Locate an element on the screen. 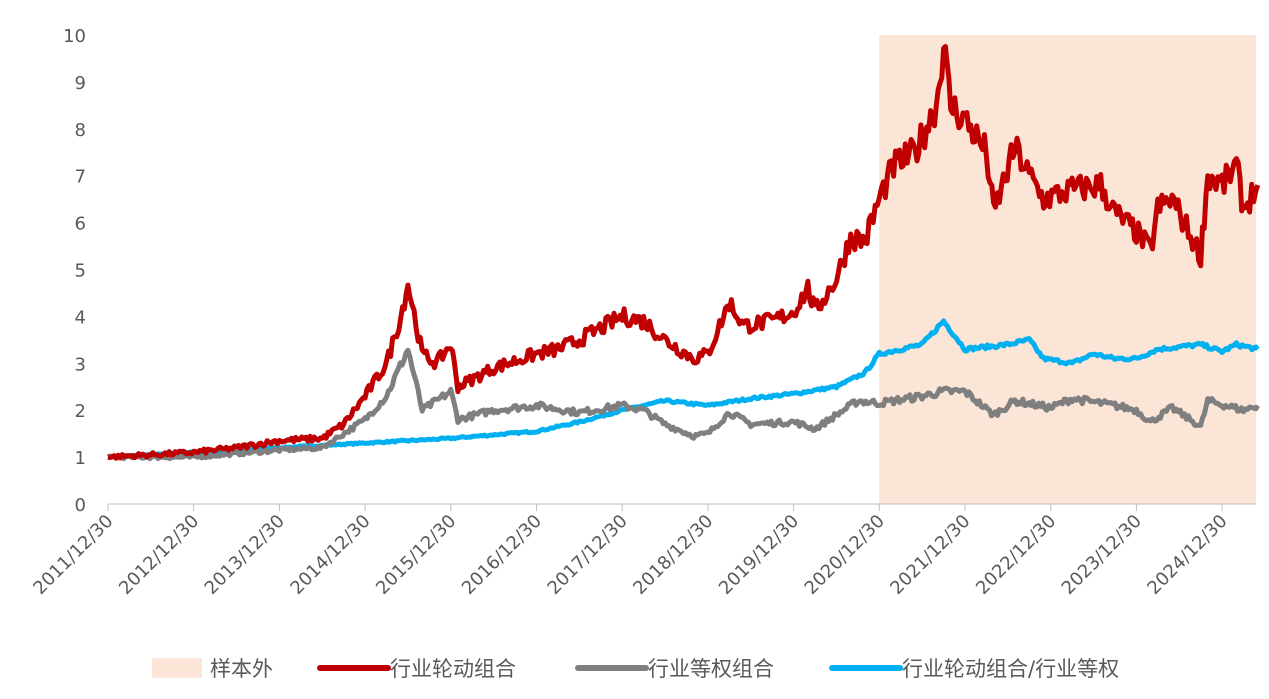 This screenshot has width=1269, height=699. y-tick-label: 6 is located at coordinates (80, 224).